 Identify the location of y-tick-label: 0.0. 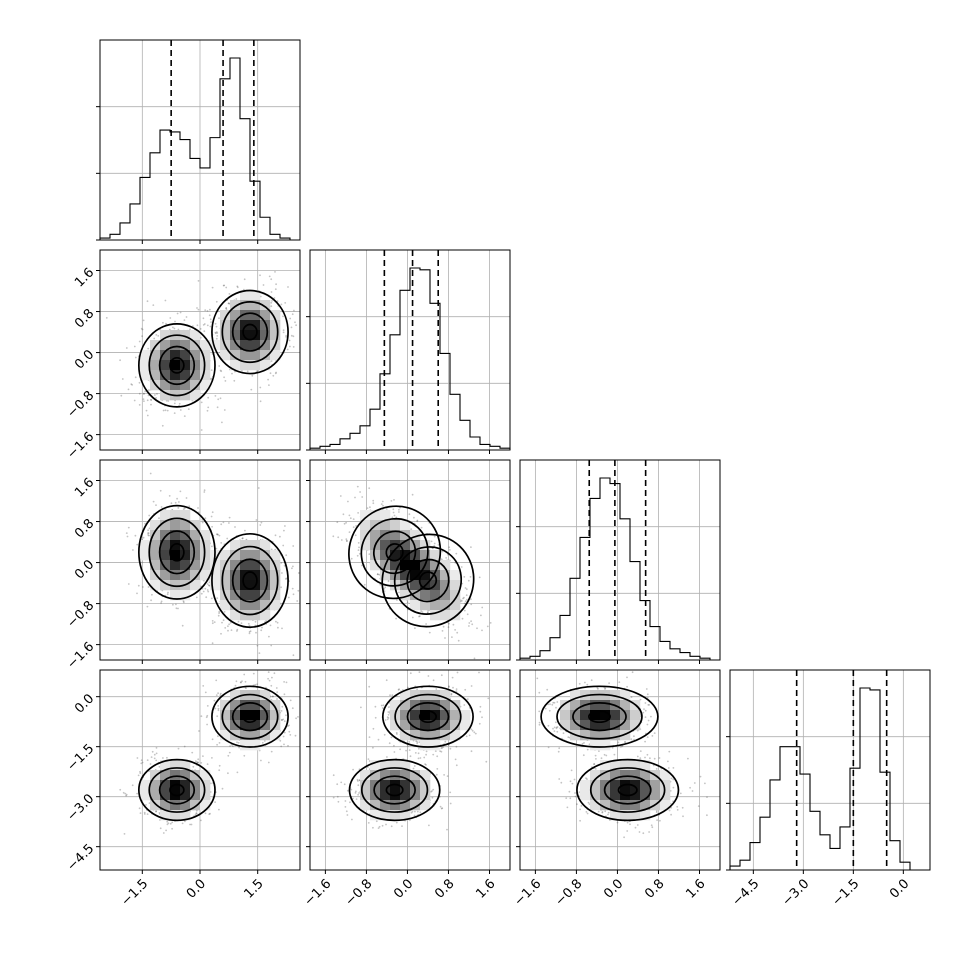
(84, 569).